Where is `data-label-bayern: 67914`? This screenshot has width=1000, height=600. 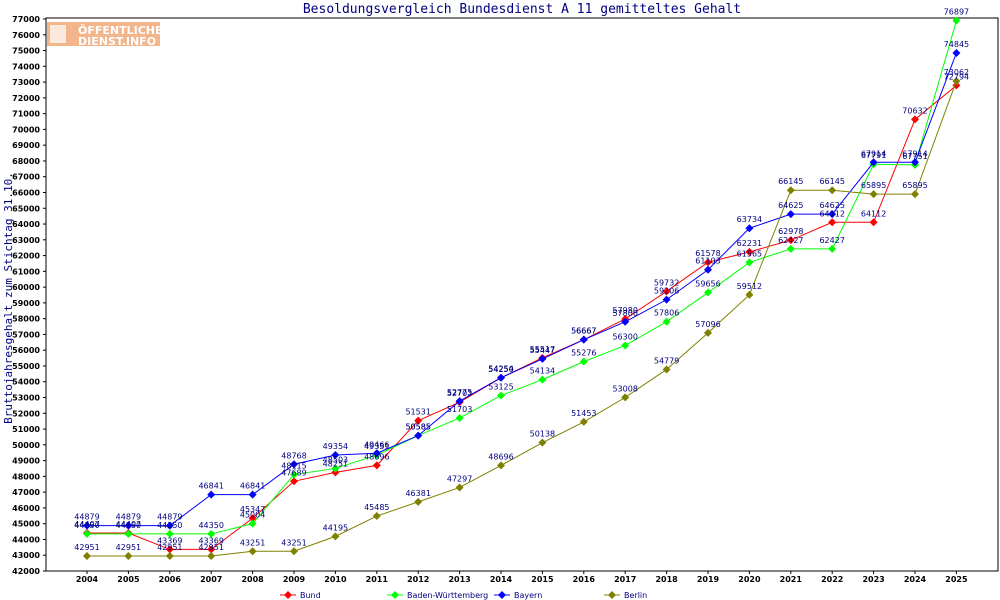
data-label-bayern: 67914 is located at coordinates (873, 153).